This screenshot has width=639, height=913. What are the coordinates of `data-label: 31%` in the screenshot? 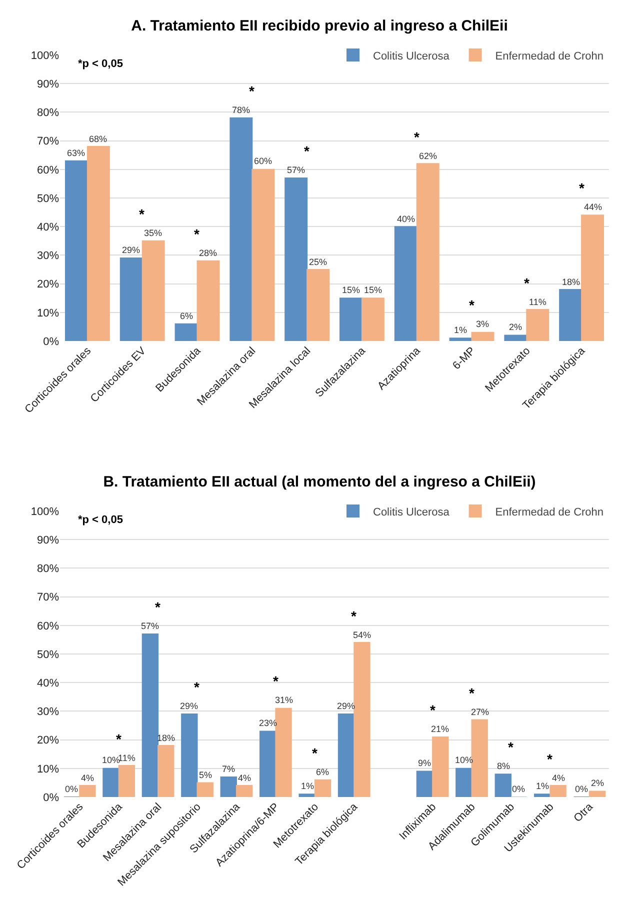 It's located at (284, 700).